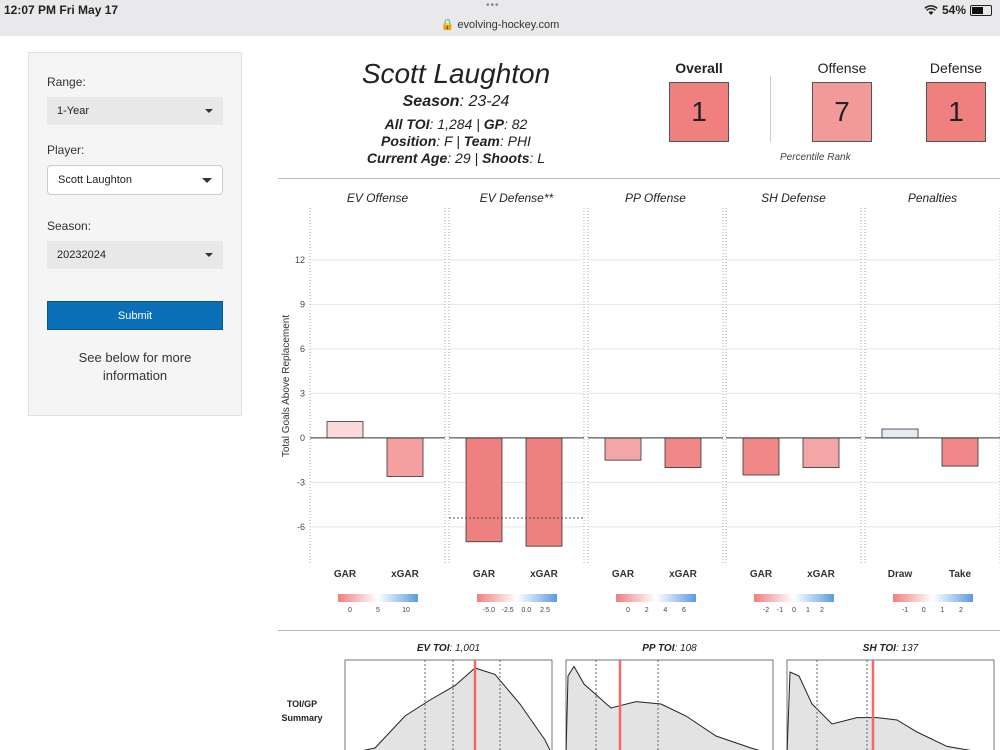  What do you see at coordinates (302, 704) in the screenshot?
I see `toi-summary-label: TOI/GP` at bounding box center [302, 704].